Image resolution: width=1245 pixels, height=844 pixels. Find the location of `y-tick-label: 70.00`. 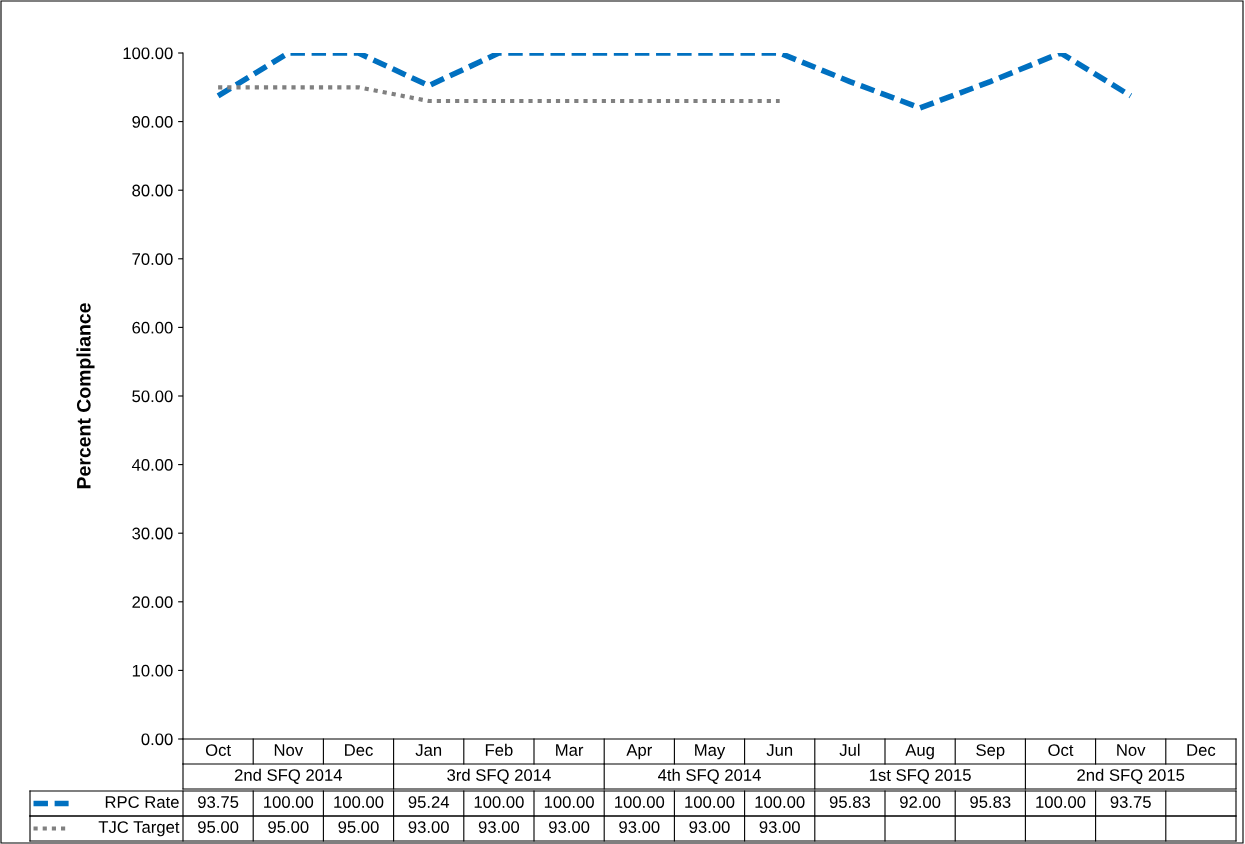

y-tick-label: 70.00 is located at coordinates (152, 259).